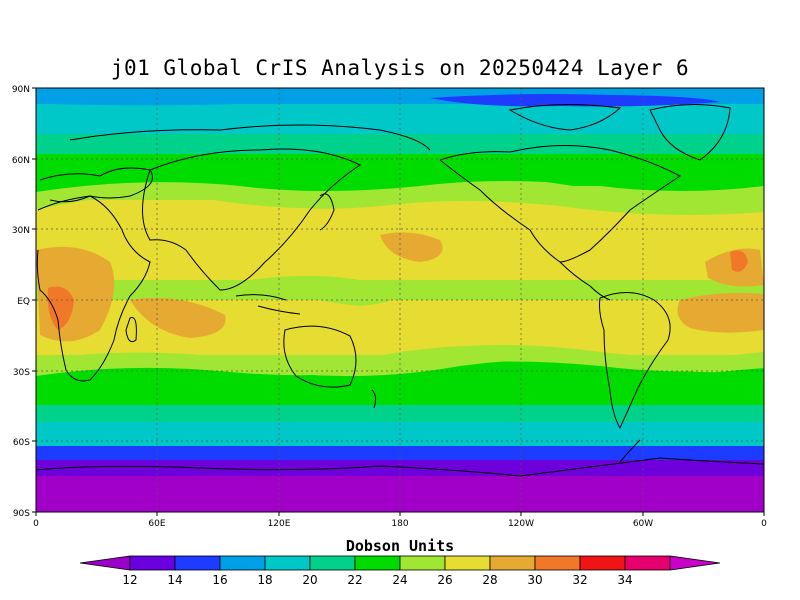  What do you see at coordinates (400, 177) in the screenshot?
I see `north-green-band` at bounding box center [400, 177].